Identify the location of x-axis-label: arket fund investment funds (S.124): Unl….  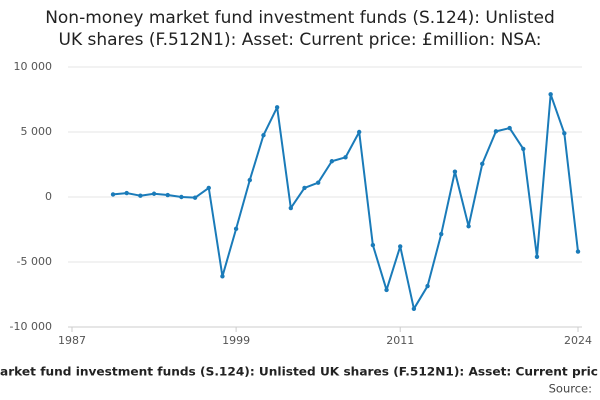
(299, 372).